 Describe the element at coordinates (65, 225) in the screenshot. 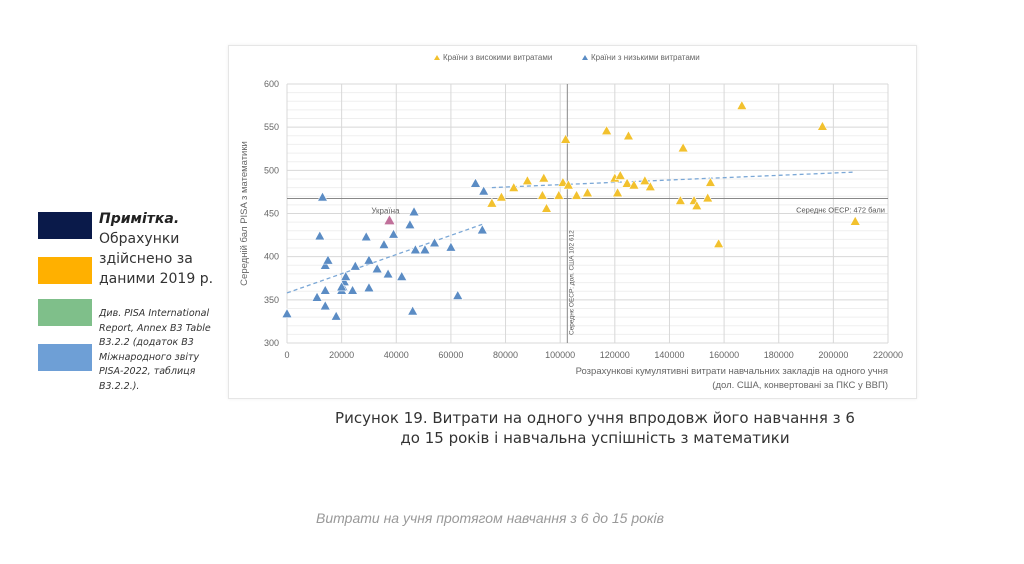

I see `legend-swatch-navy` at that location.